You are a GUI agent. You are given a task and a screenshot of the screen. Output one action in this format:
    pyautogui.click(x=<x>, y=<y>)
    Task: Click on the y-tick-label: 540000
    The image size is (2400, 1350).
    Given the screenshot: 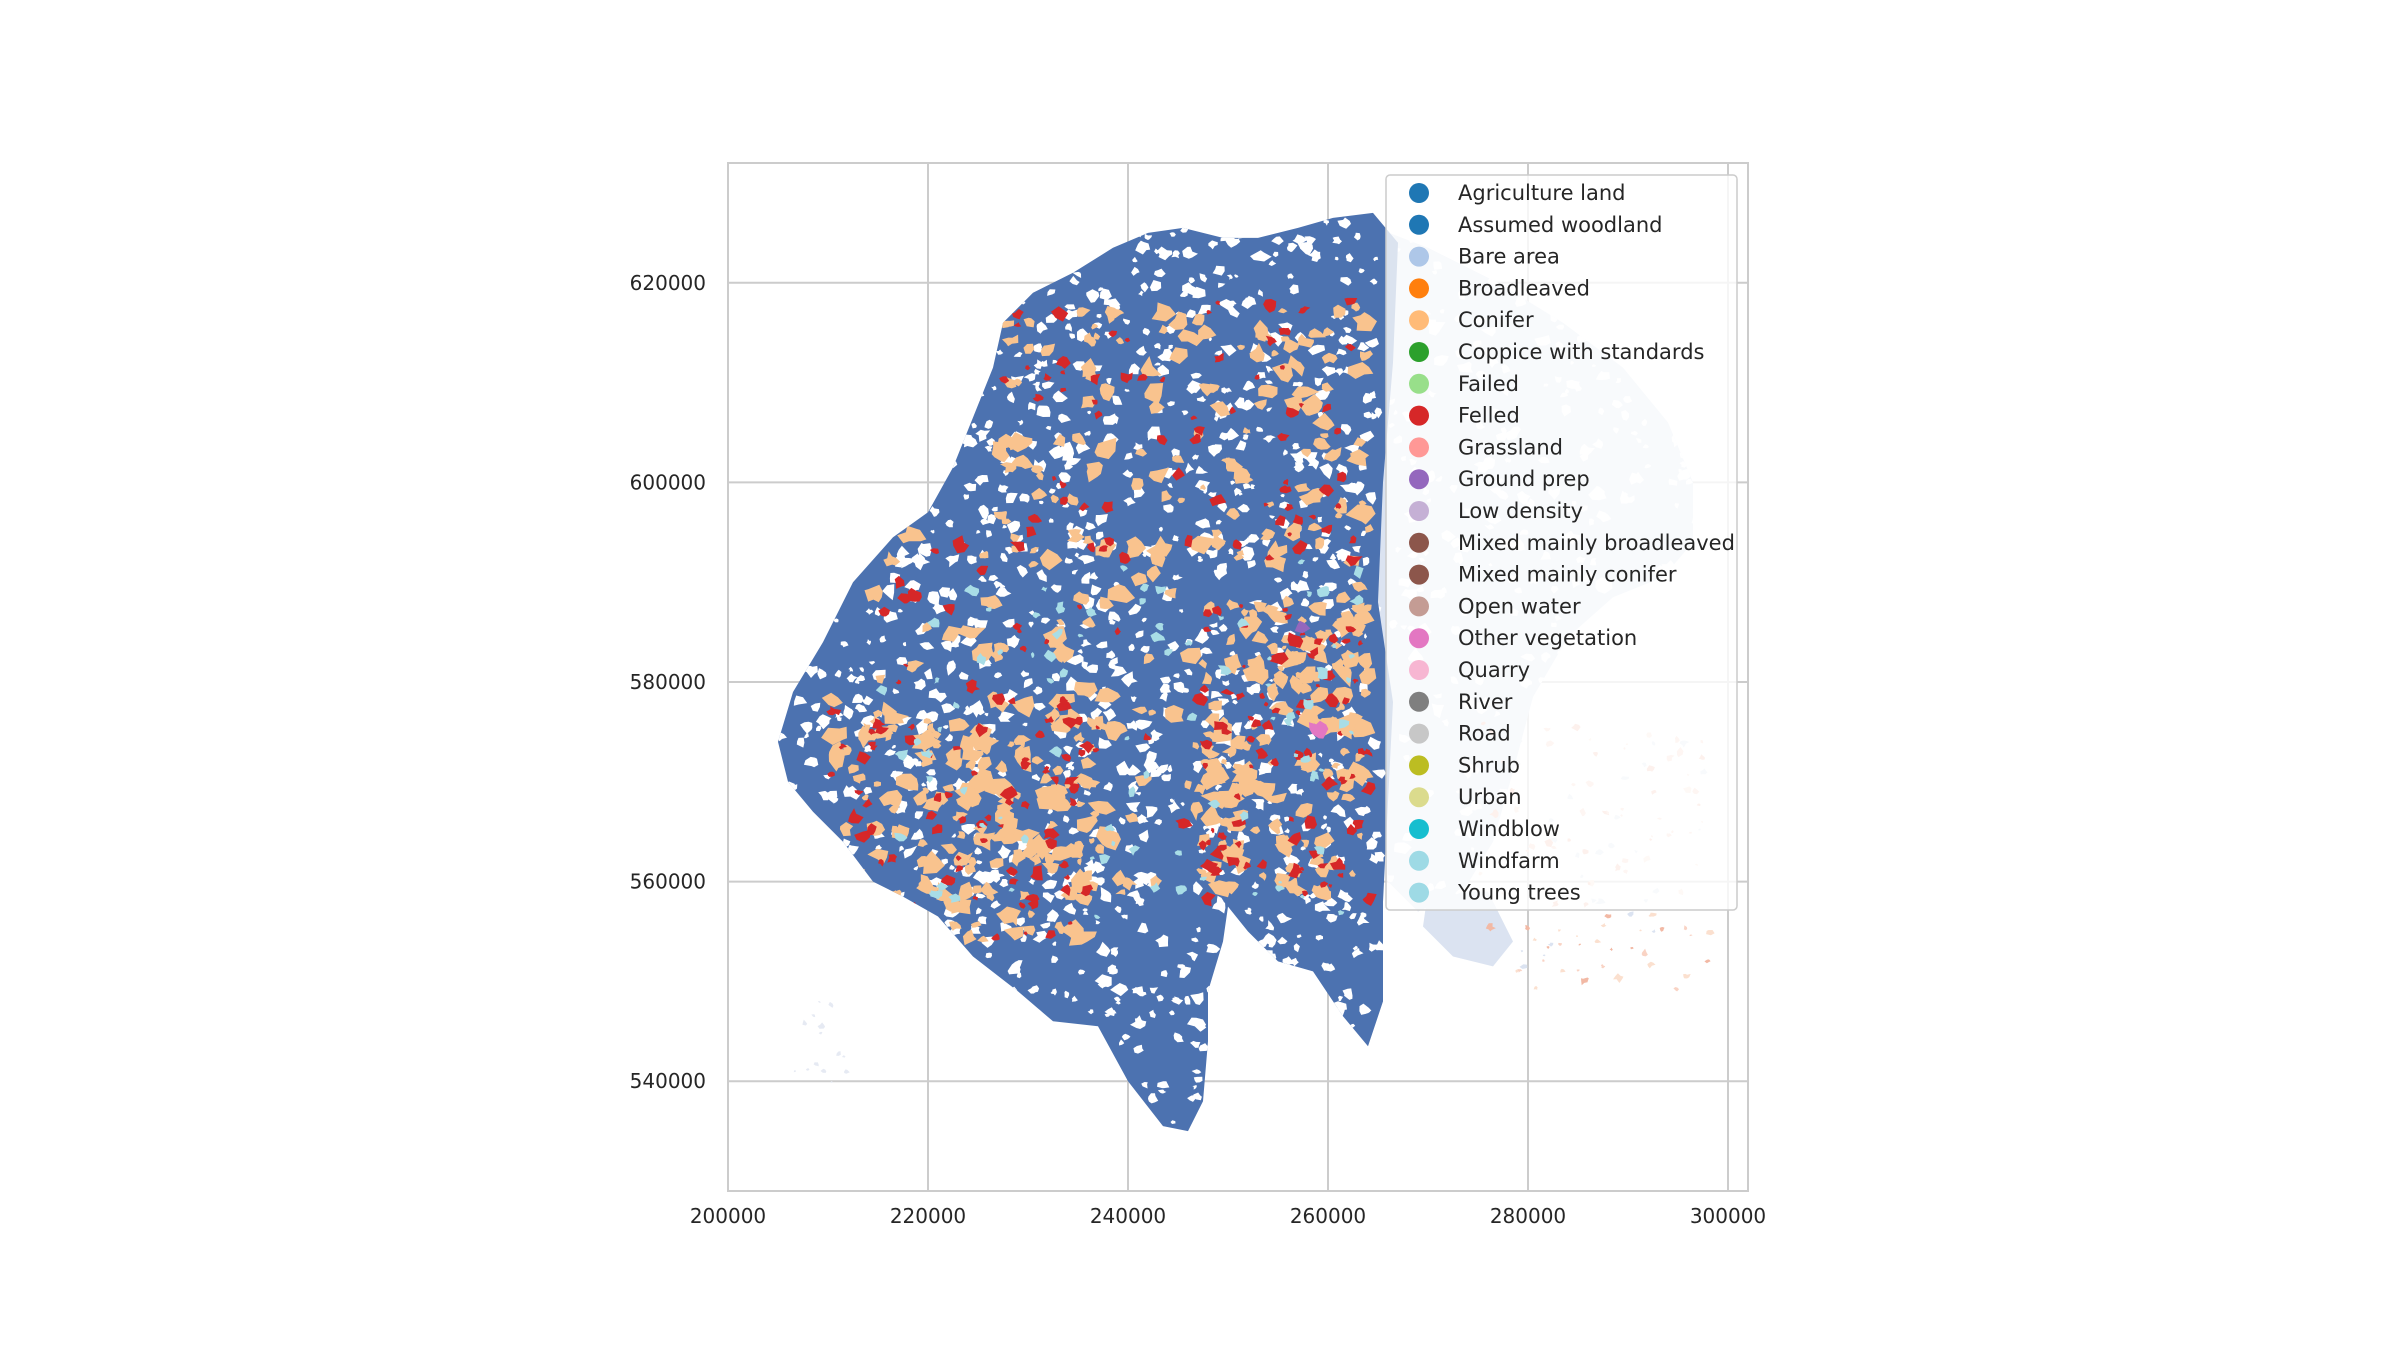 What is the action you would take?
    pyautogui.click(x=668, y=1081)
    